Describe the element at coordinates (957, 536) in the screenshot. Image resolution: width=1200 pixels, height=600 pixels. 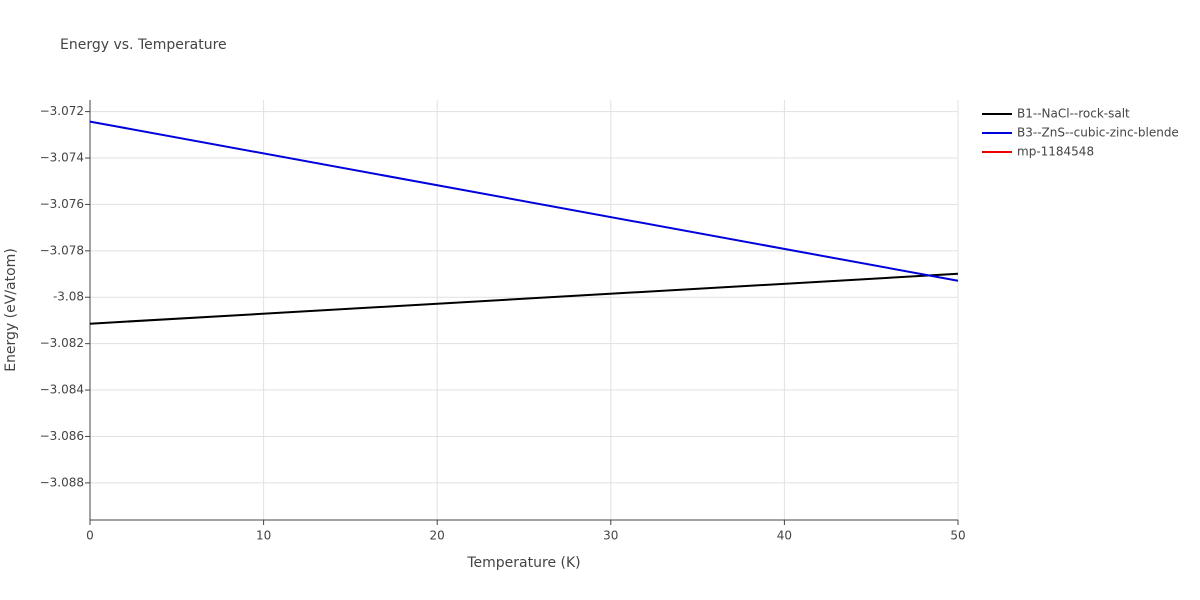
I see `x-tick-label: 50` at that location.